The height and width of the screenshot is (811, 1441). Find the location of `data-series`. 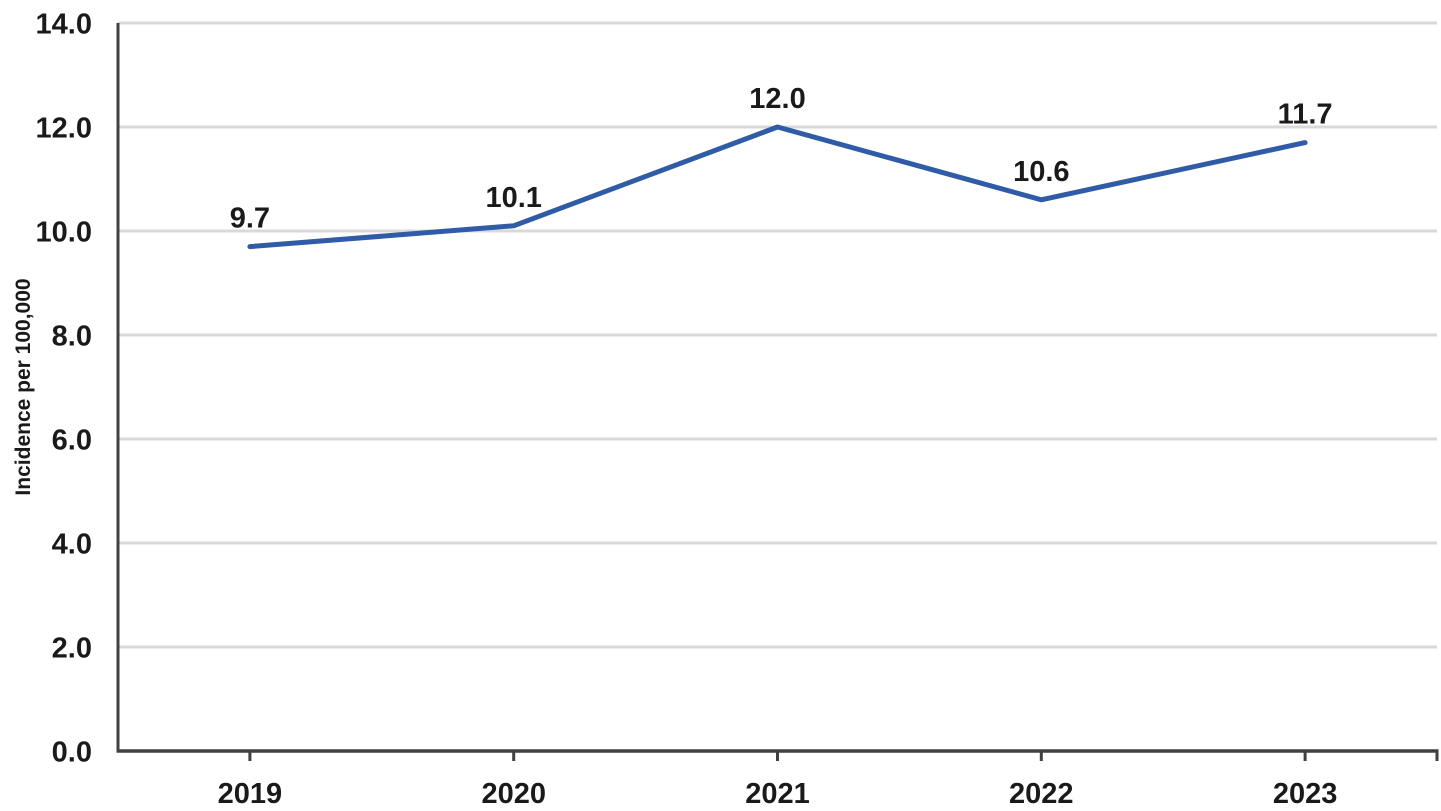

data-series is located at coordinates (777, 187).